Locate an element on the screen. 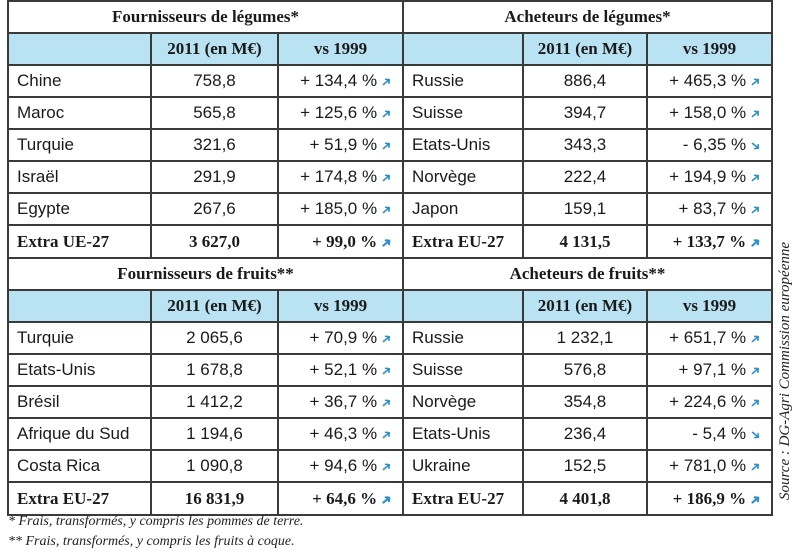 Image resolution: width=800 pixels, height=552 pixels. source-note: Source : DG-Agri Commission européenne is located at coordinates (785, 370).